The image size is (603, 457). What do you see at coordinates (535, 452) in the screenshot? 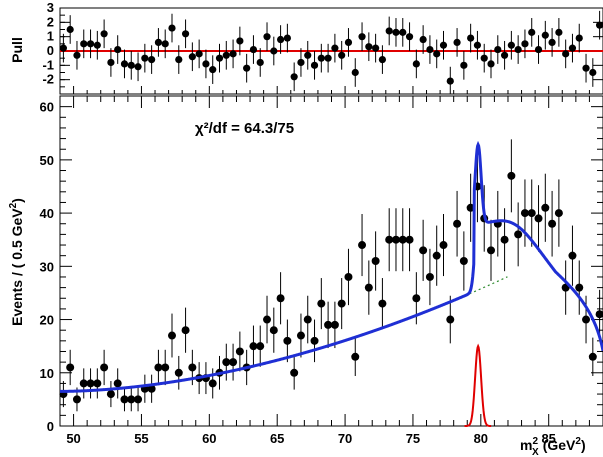
I see `x-label-sub: X` at bounding box center [535, 452].